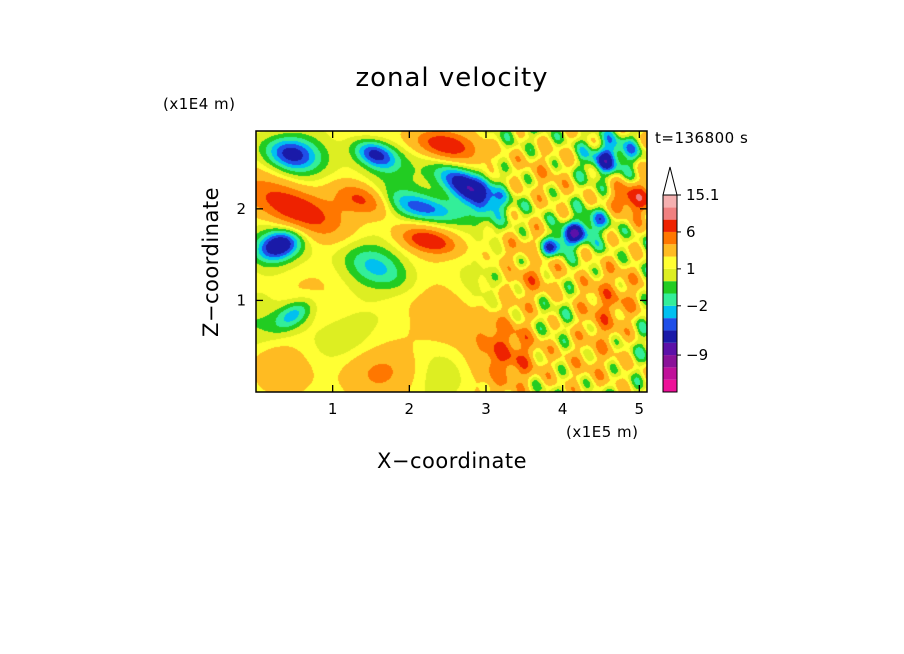 The height and width of the screenshot is (654, 904). What do you see at coordinates (452, 461) in the screenshot?
I see `x-axis-label: X−coordinate` at bounding box center [452, 461].